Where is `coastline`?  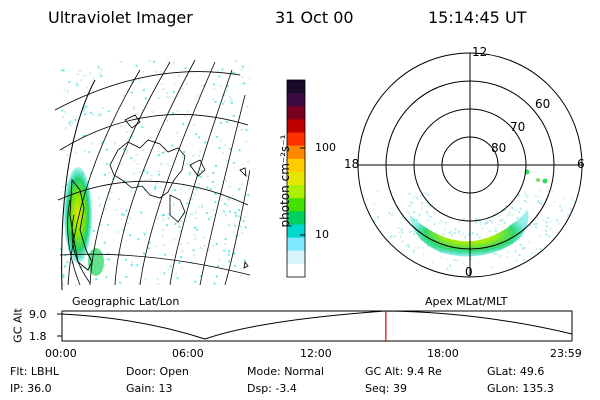
coastline is located at coordinates (179, 191).